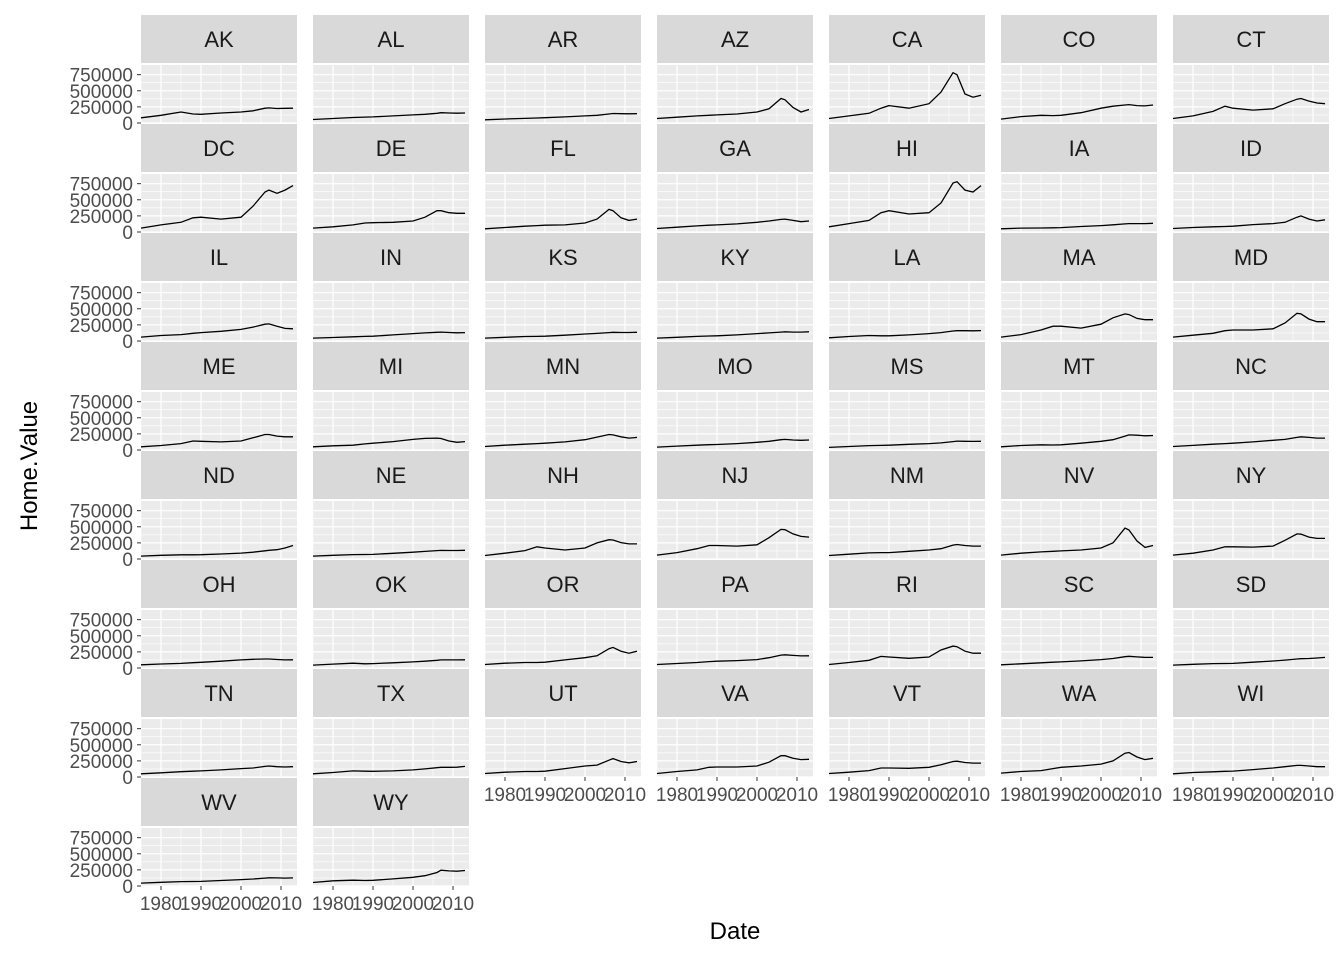 The width and height of the screenshot is (1344, 965). What do you see at coordinates (562, 693) in the screenshot?
I see `facet-strip-label: UT` at bounding box center [562, 693].